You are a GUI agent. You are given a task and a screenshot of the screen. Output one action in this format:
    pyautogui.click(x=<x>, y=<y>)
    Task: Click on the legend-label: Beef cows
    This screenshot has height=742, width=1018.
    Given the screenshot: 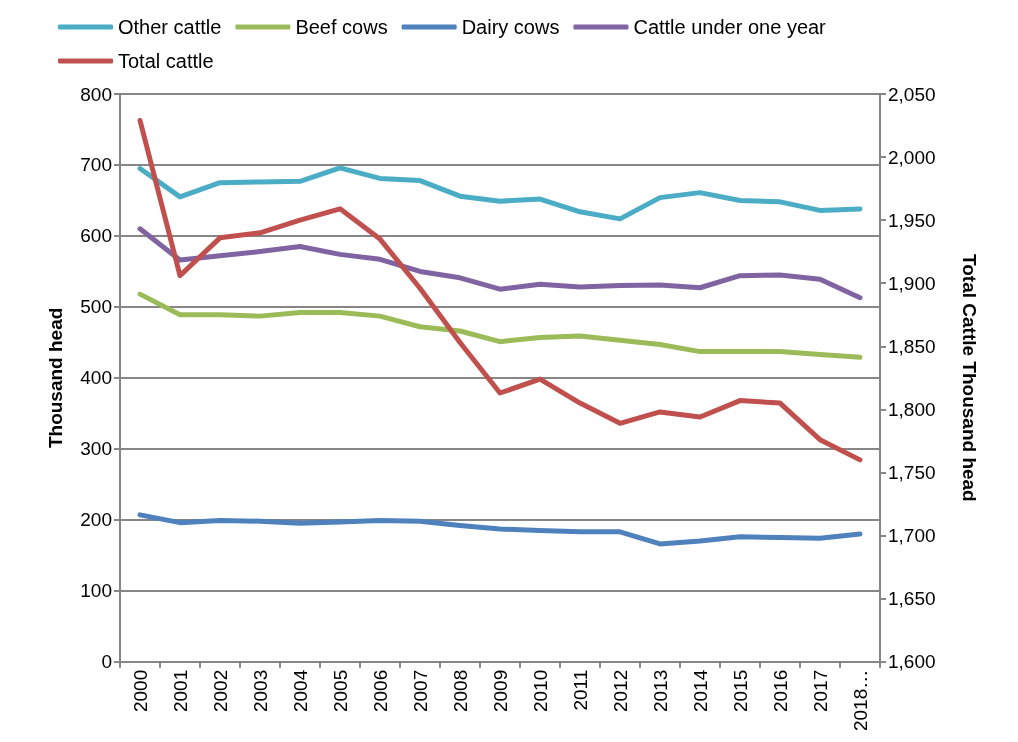 What is the action you would take?
    pyautogui.click(x=341, y=27)
    